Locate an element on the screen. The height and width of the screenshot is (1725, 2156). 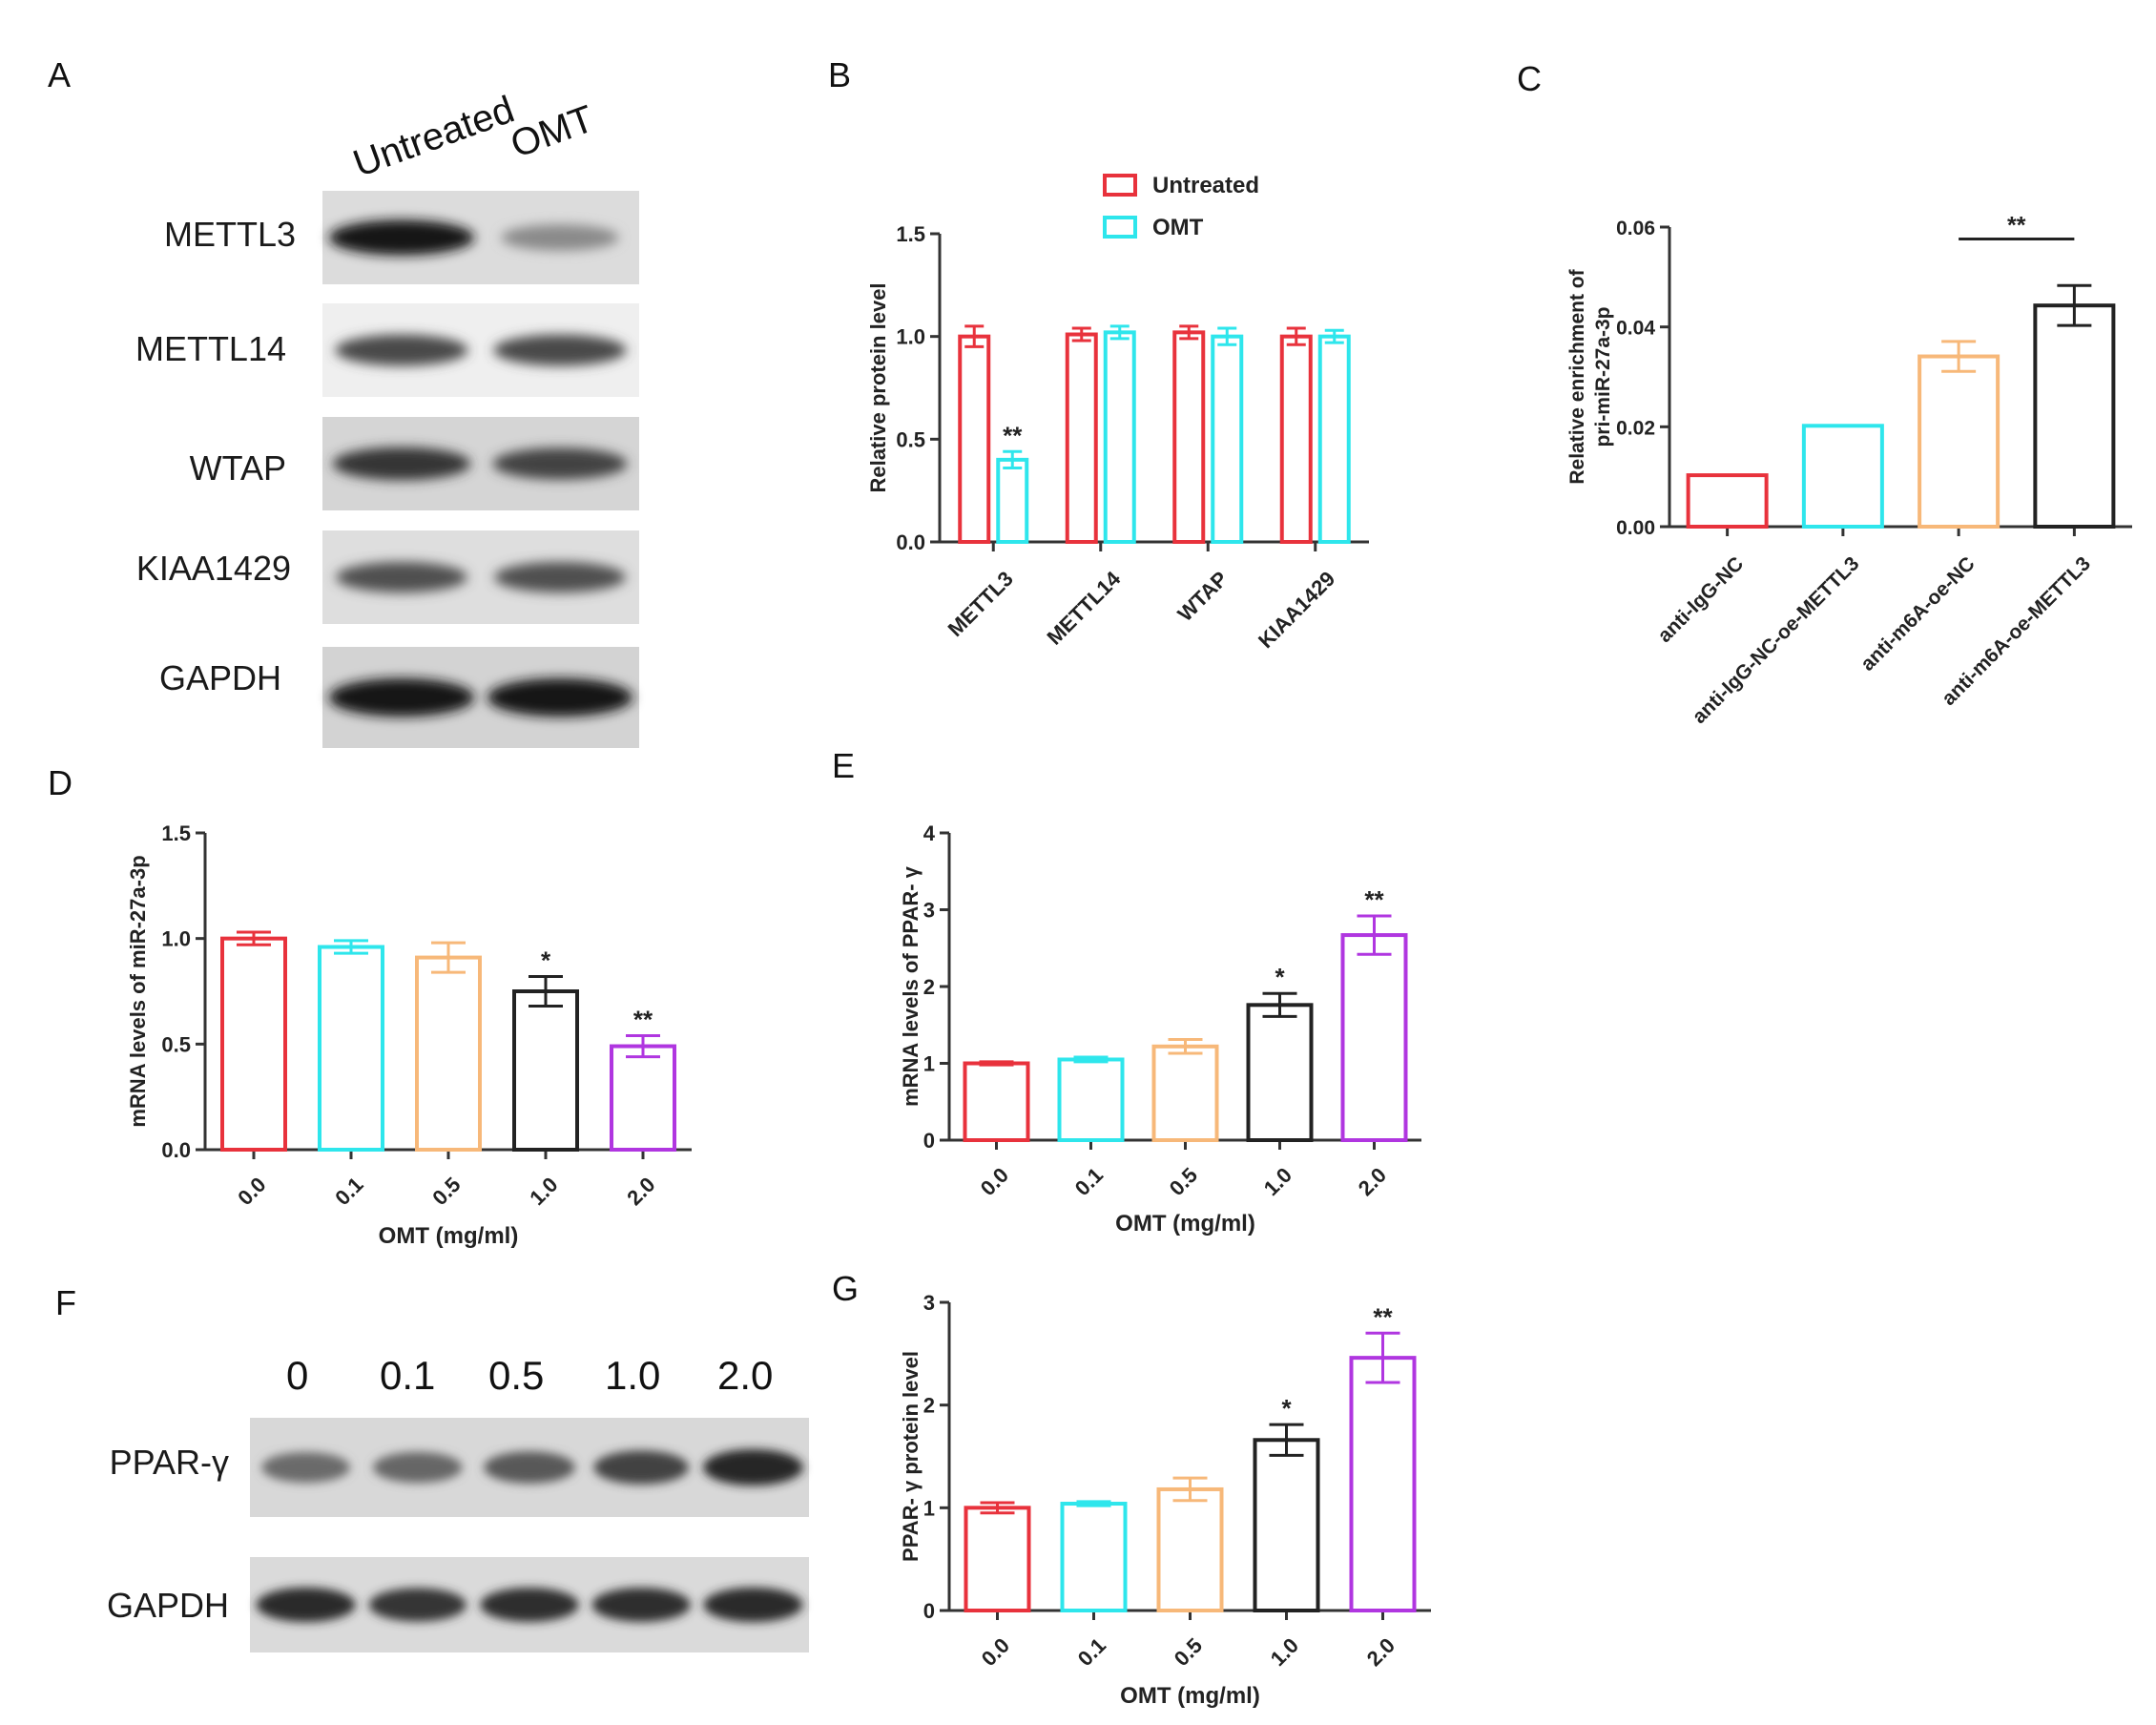
y-tick-label: 0.00 is located at coordinates (1635, 528).